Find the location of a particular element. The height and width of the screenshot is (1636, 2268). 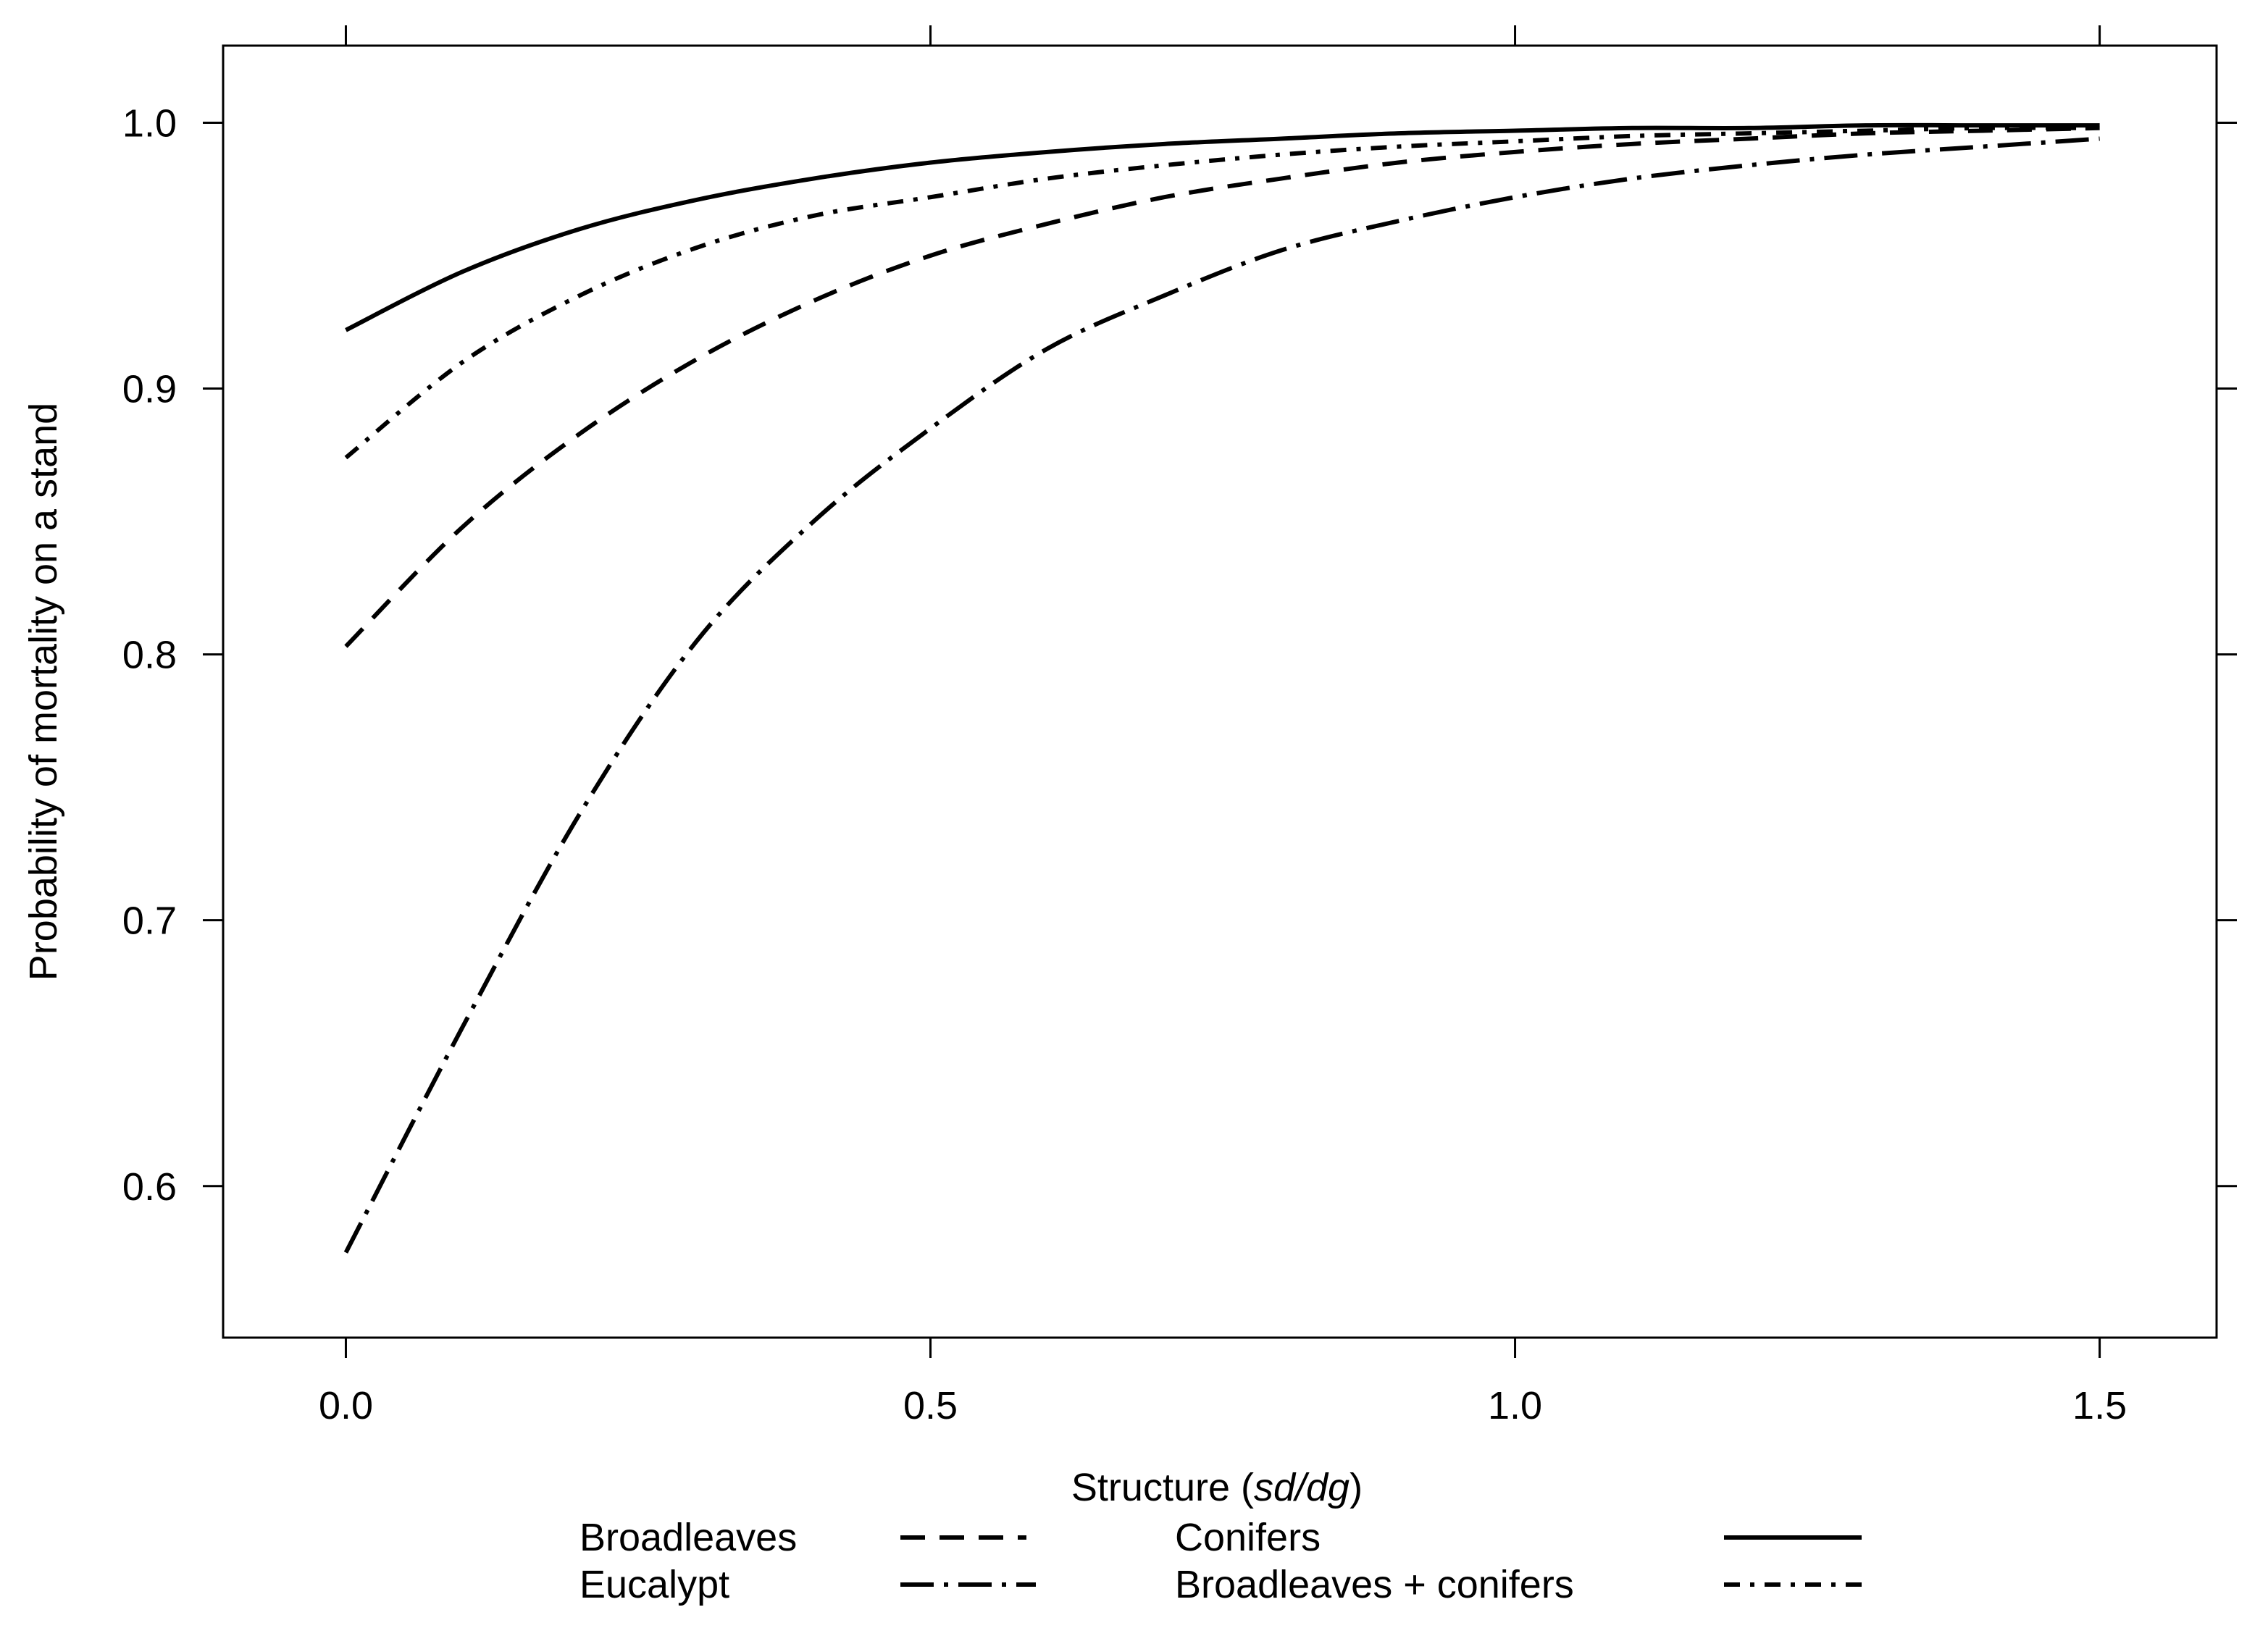

x-tick-label: 1.0 is located at coordinates (1515, 1405).